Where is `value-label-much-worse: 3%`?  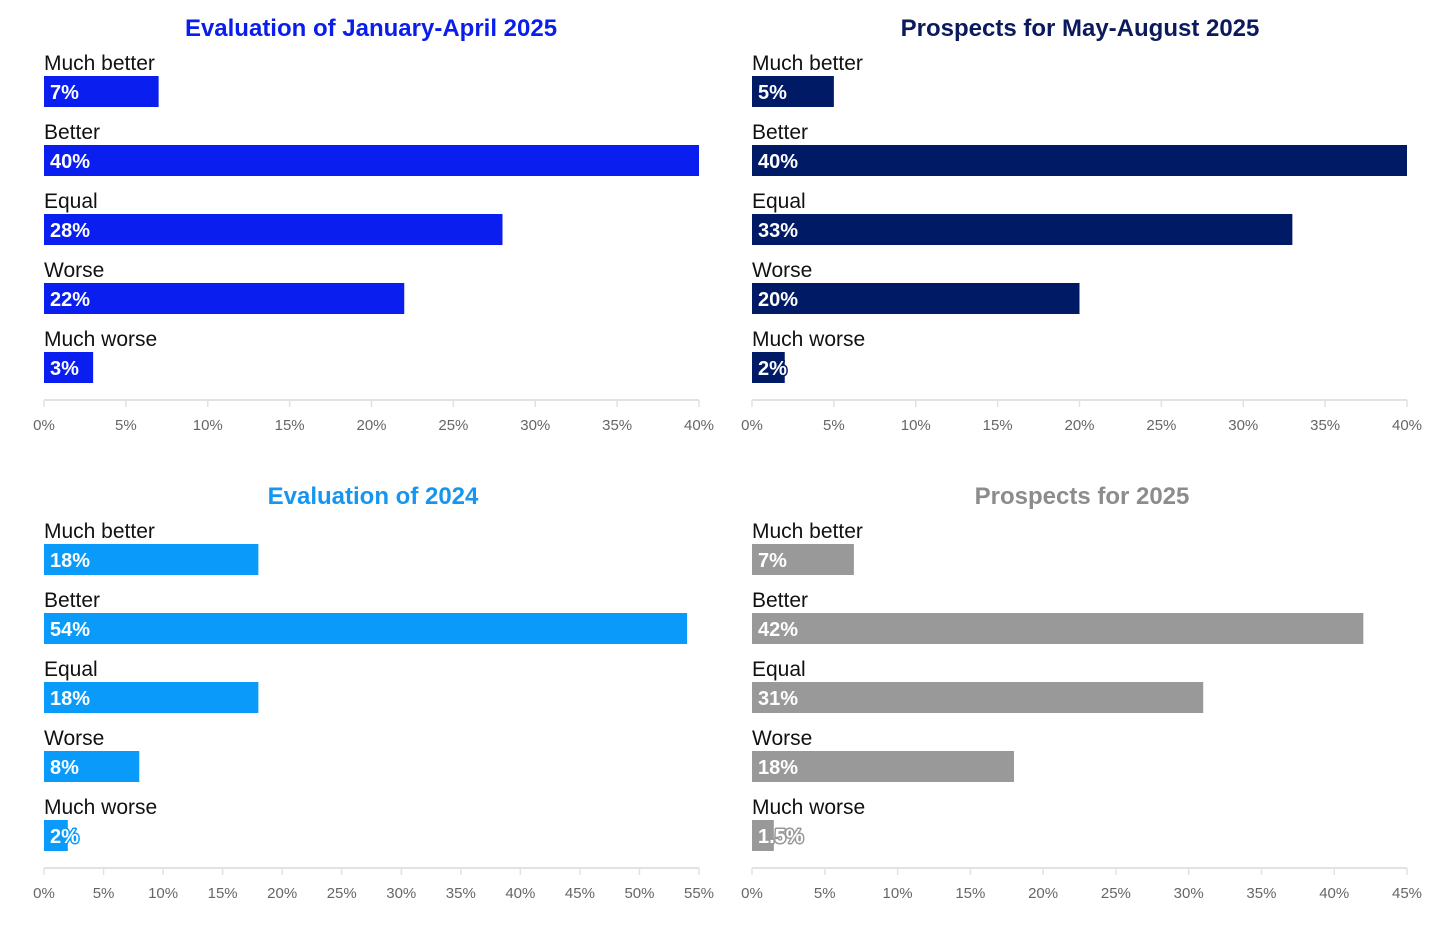 value-label-much-worse: 3% is located at coordinates (64, 369).